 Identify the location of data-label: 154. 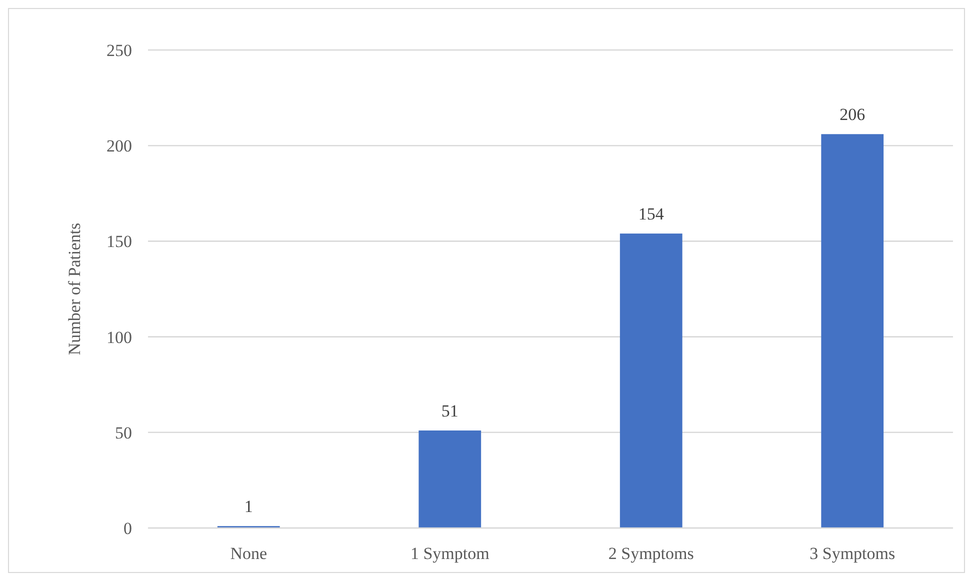
(651, 214).